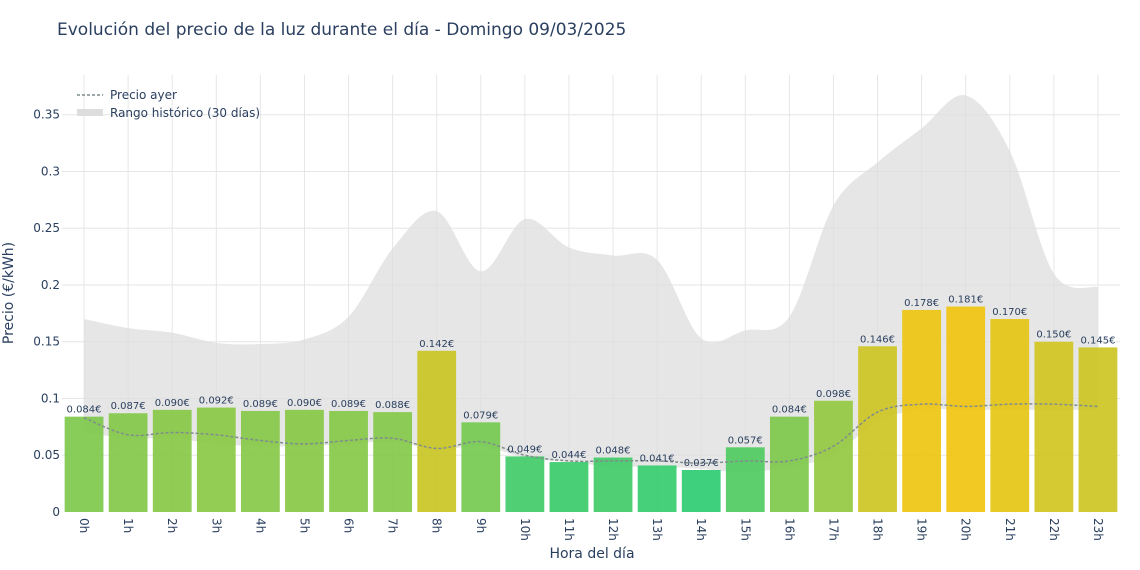 The height and width of the screenshot is (570, 1140). Describe the element at coordinates (833, 394) in the screenshot. I see `bar-value-label: 0.098€` at that location.